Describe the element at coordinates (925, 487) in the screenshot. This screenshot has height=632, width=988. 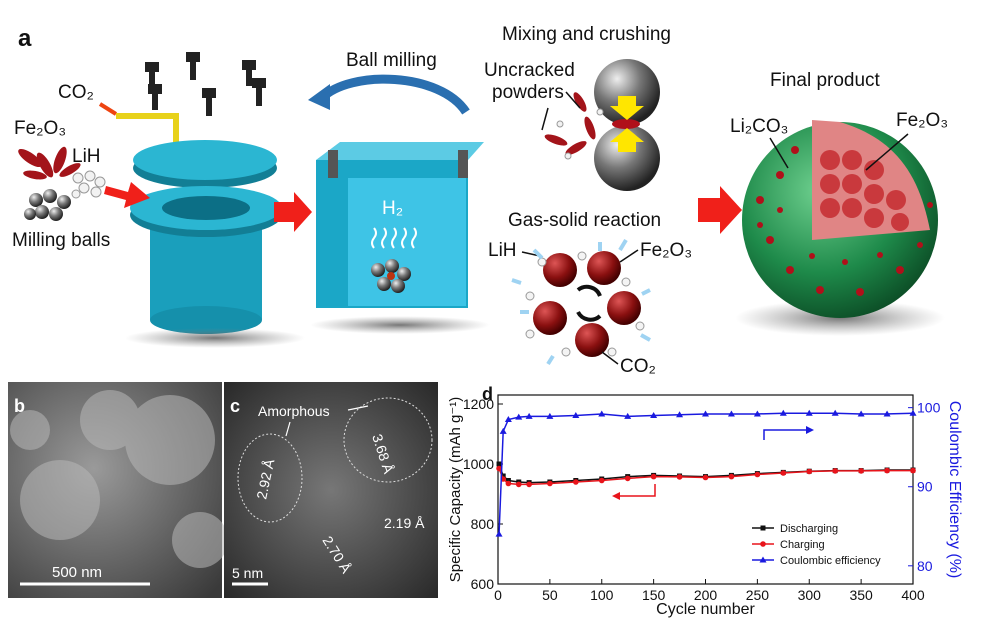
I see `y2-tick-label: 90` at that location.